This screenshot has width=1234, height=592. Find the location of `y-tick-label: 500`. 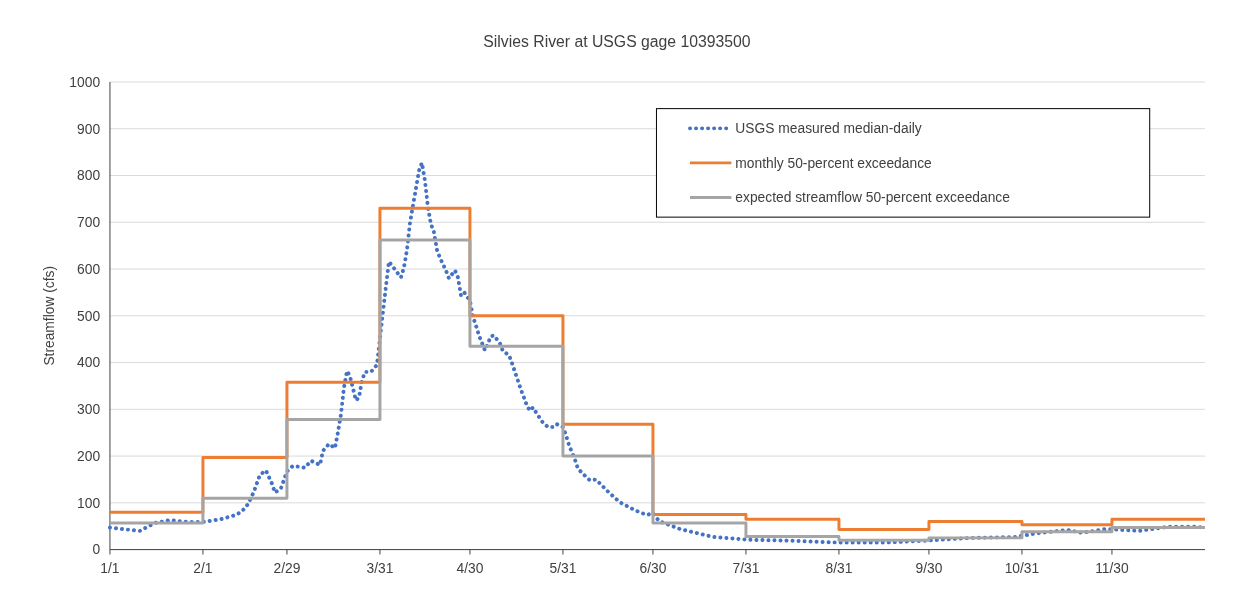

y-tick-label: 500 is located at coordinates (89, 315).